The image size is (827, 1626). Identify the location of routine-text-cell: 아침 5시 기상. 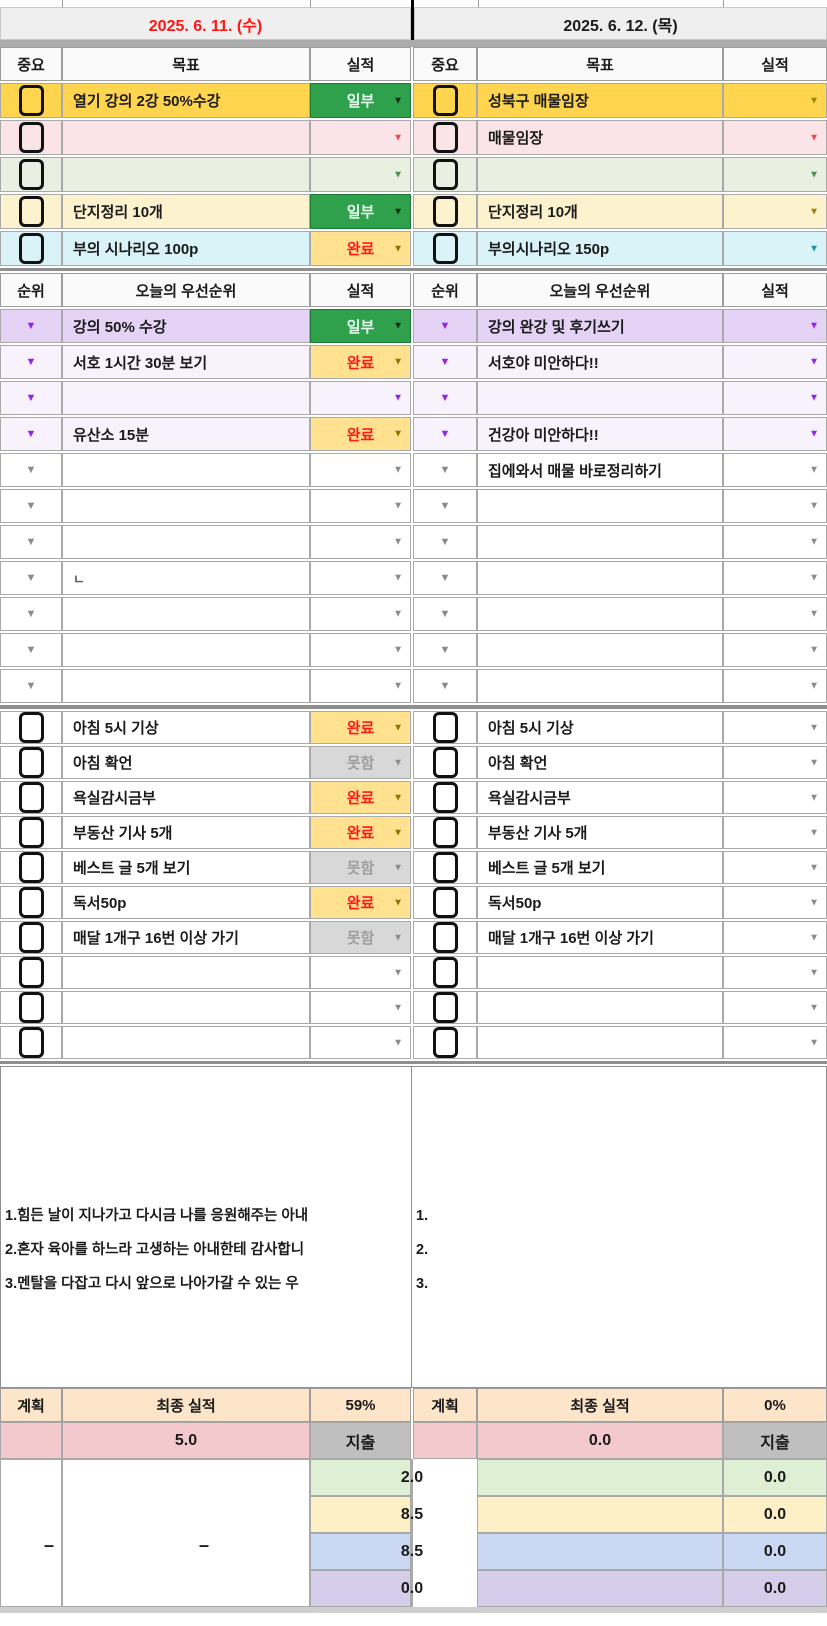
(186, 727).